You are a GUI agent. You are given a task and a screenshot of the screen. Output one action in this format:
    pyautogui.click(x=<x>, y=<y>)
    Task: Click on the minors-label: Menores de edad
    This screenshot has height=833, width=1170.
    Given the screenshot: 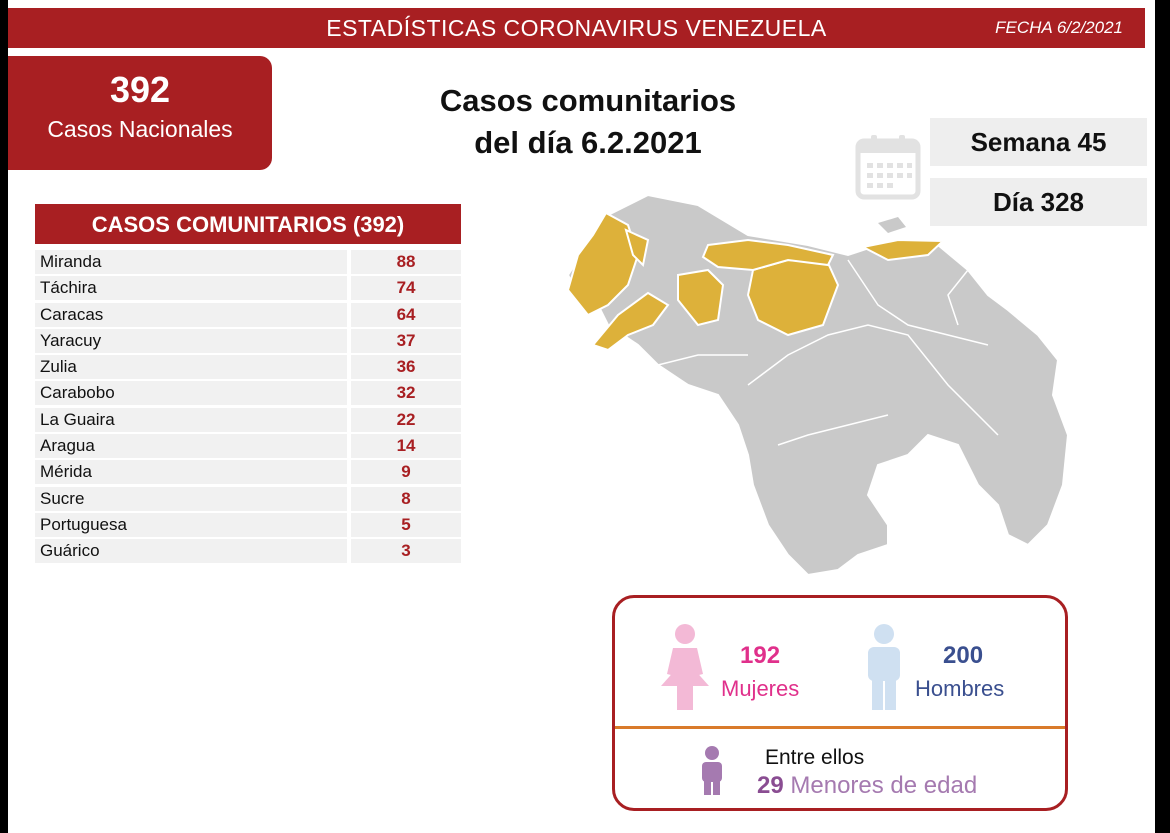 What is the action you would take?
    pyautogui.click(x=884, y=785)
    